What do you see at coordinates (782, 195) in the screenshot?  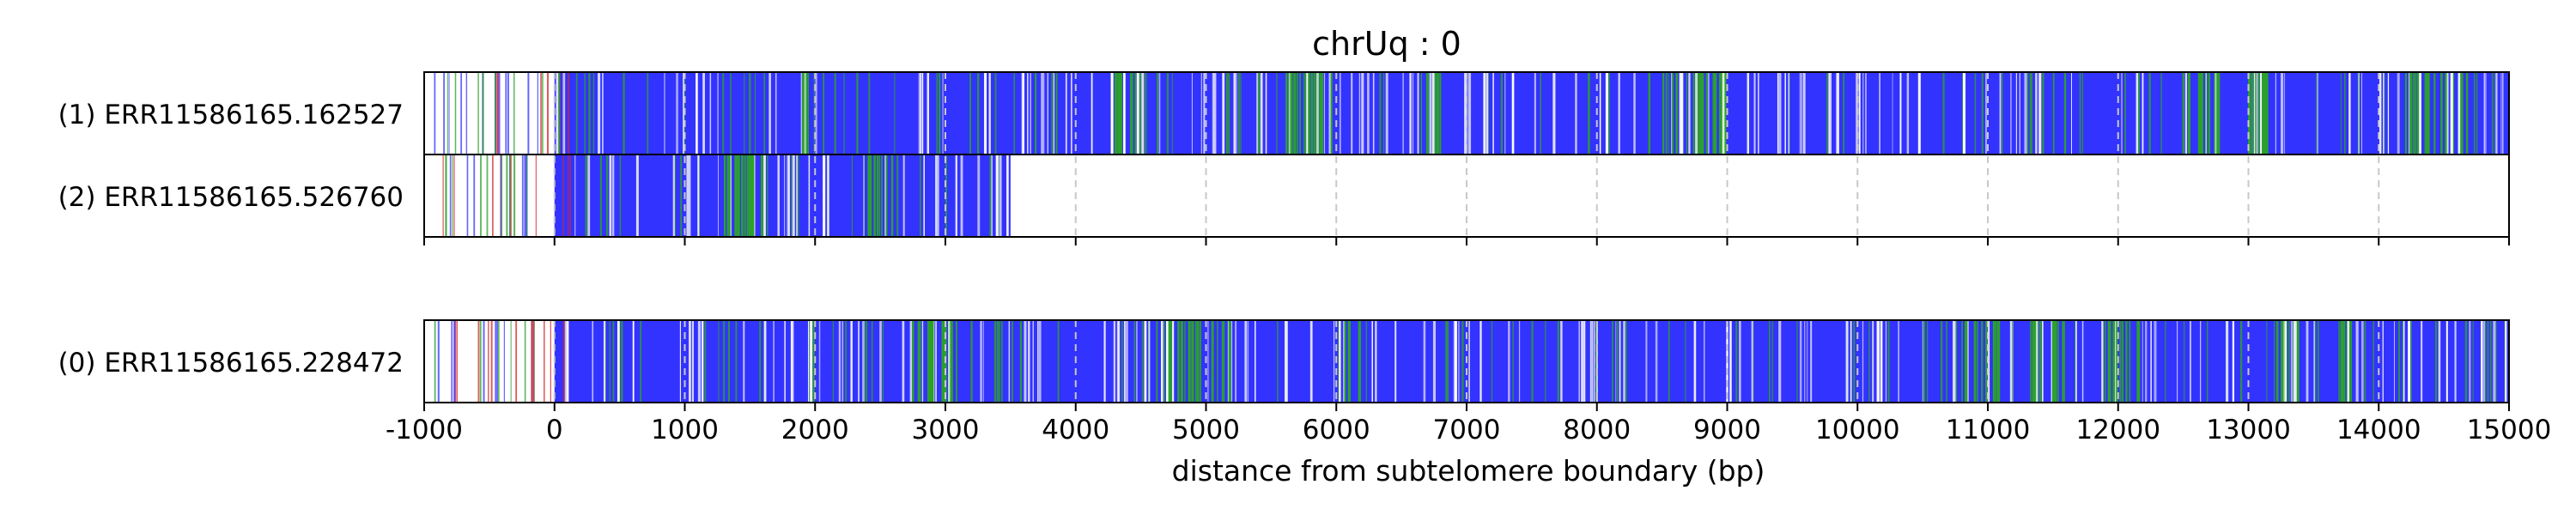 I see `alignment-block` at bounding box center [782, 195].